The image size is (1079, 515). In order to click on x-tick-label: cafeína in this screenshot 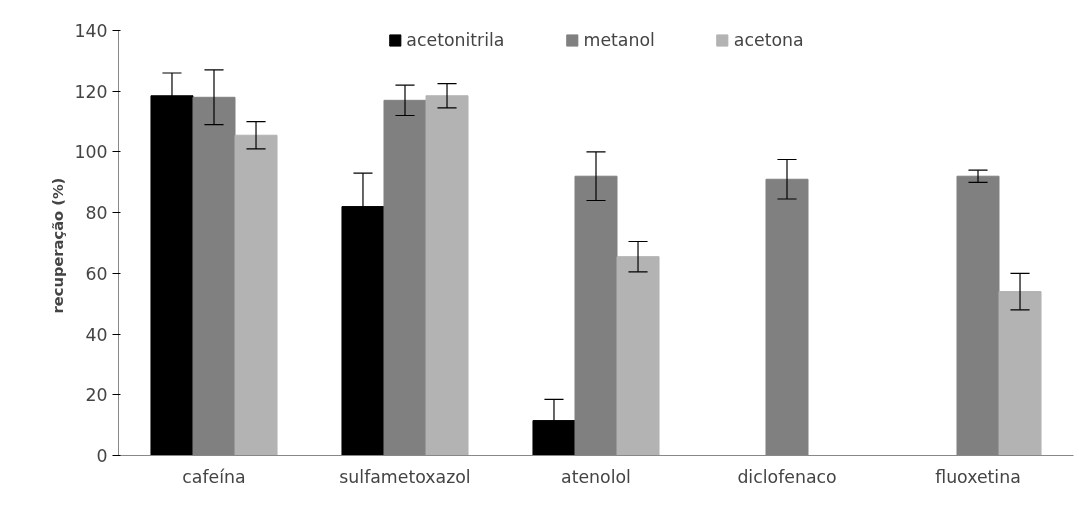, I will do `click(214, 476)`.